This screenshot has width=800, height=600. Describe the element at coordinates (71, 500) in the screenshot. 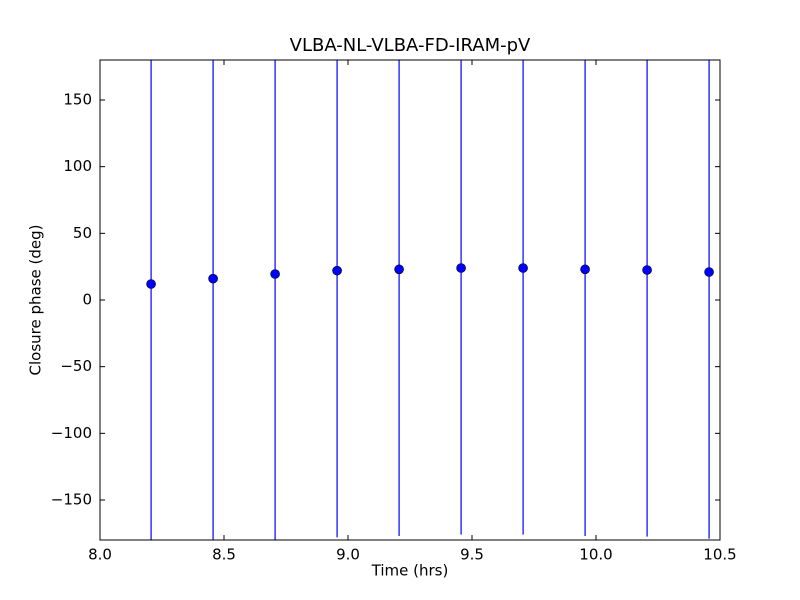

I see `y-tick-label: −150` at that location.